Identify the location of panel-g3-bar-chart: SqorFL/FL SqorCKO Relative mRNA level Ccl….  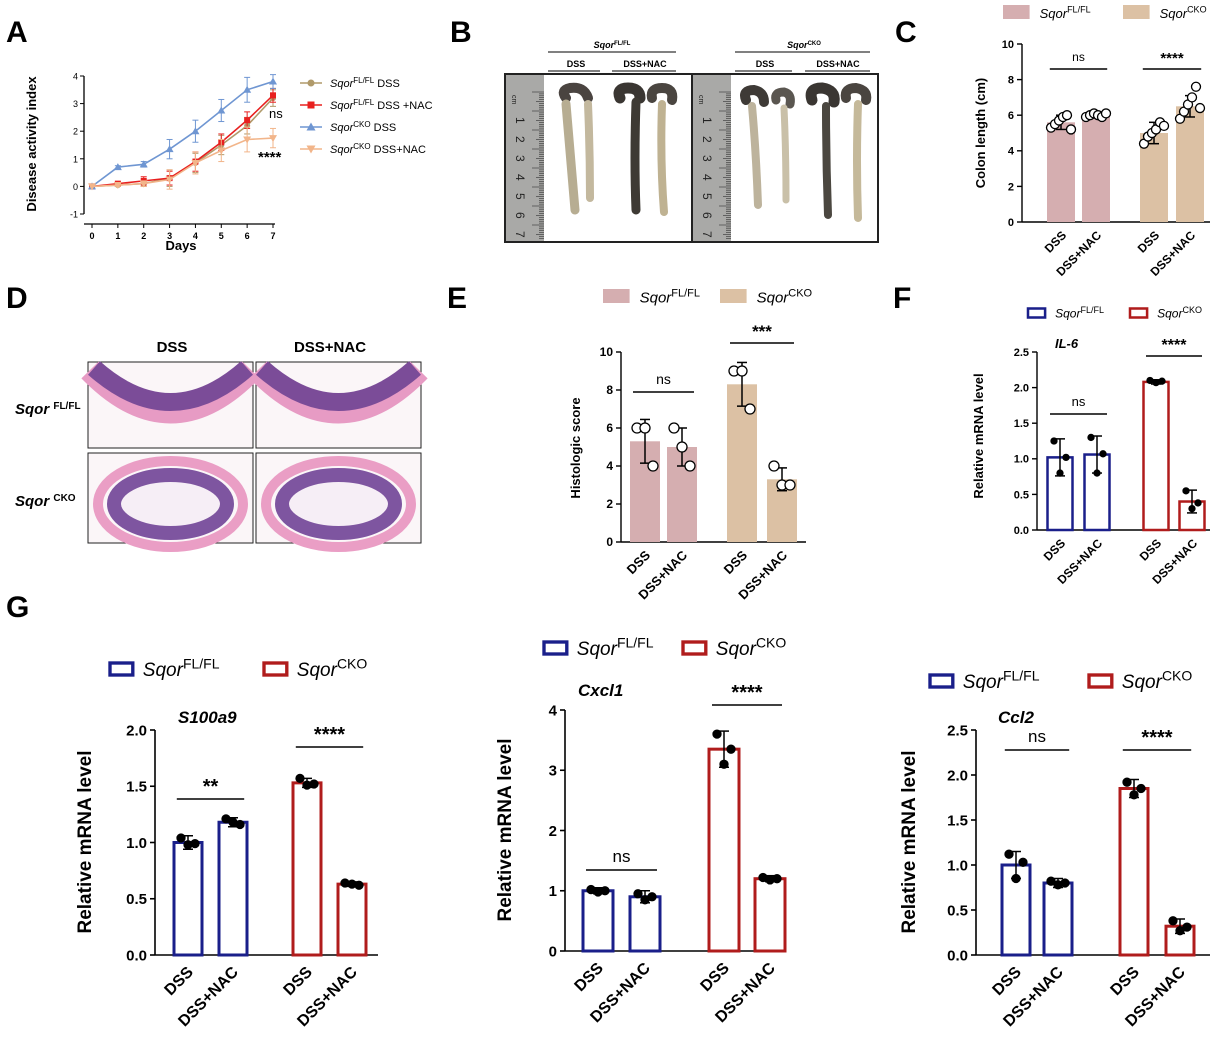
(1045, 801).